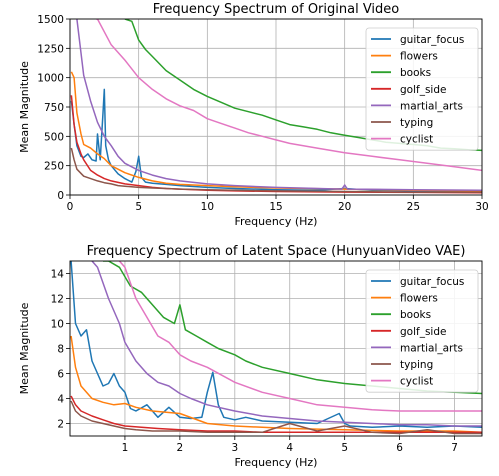 This screenshot has width=499, height=476. What do you see at coordinates (50, 20) in the screenshot?
I see `y-tick-label: 1500` at bounding box center [50, 20].